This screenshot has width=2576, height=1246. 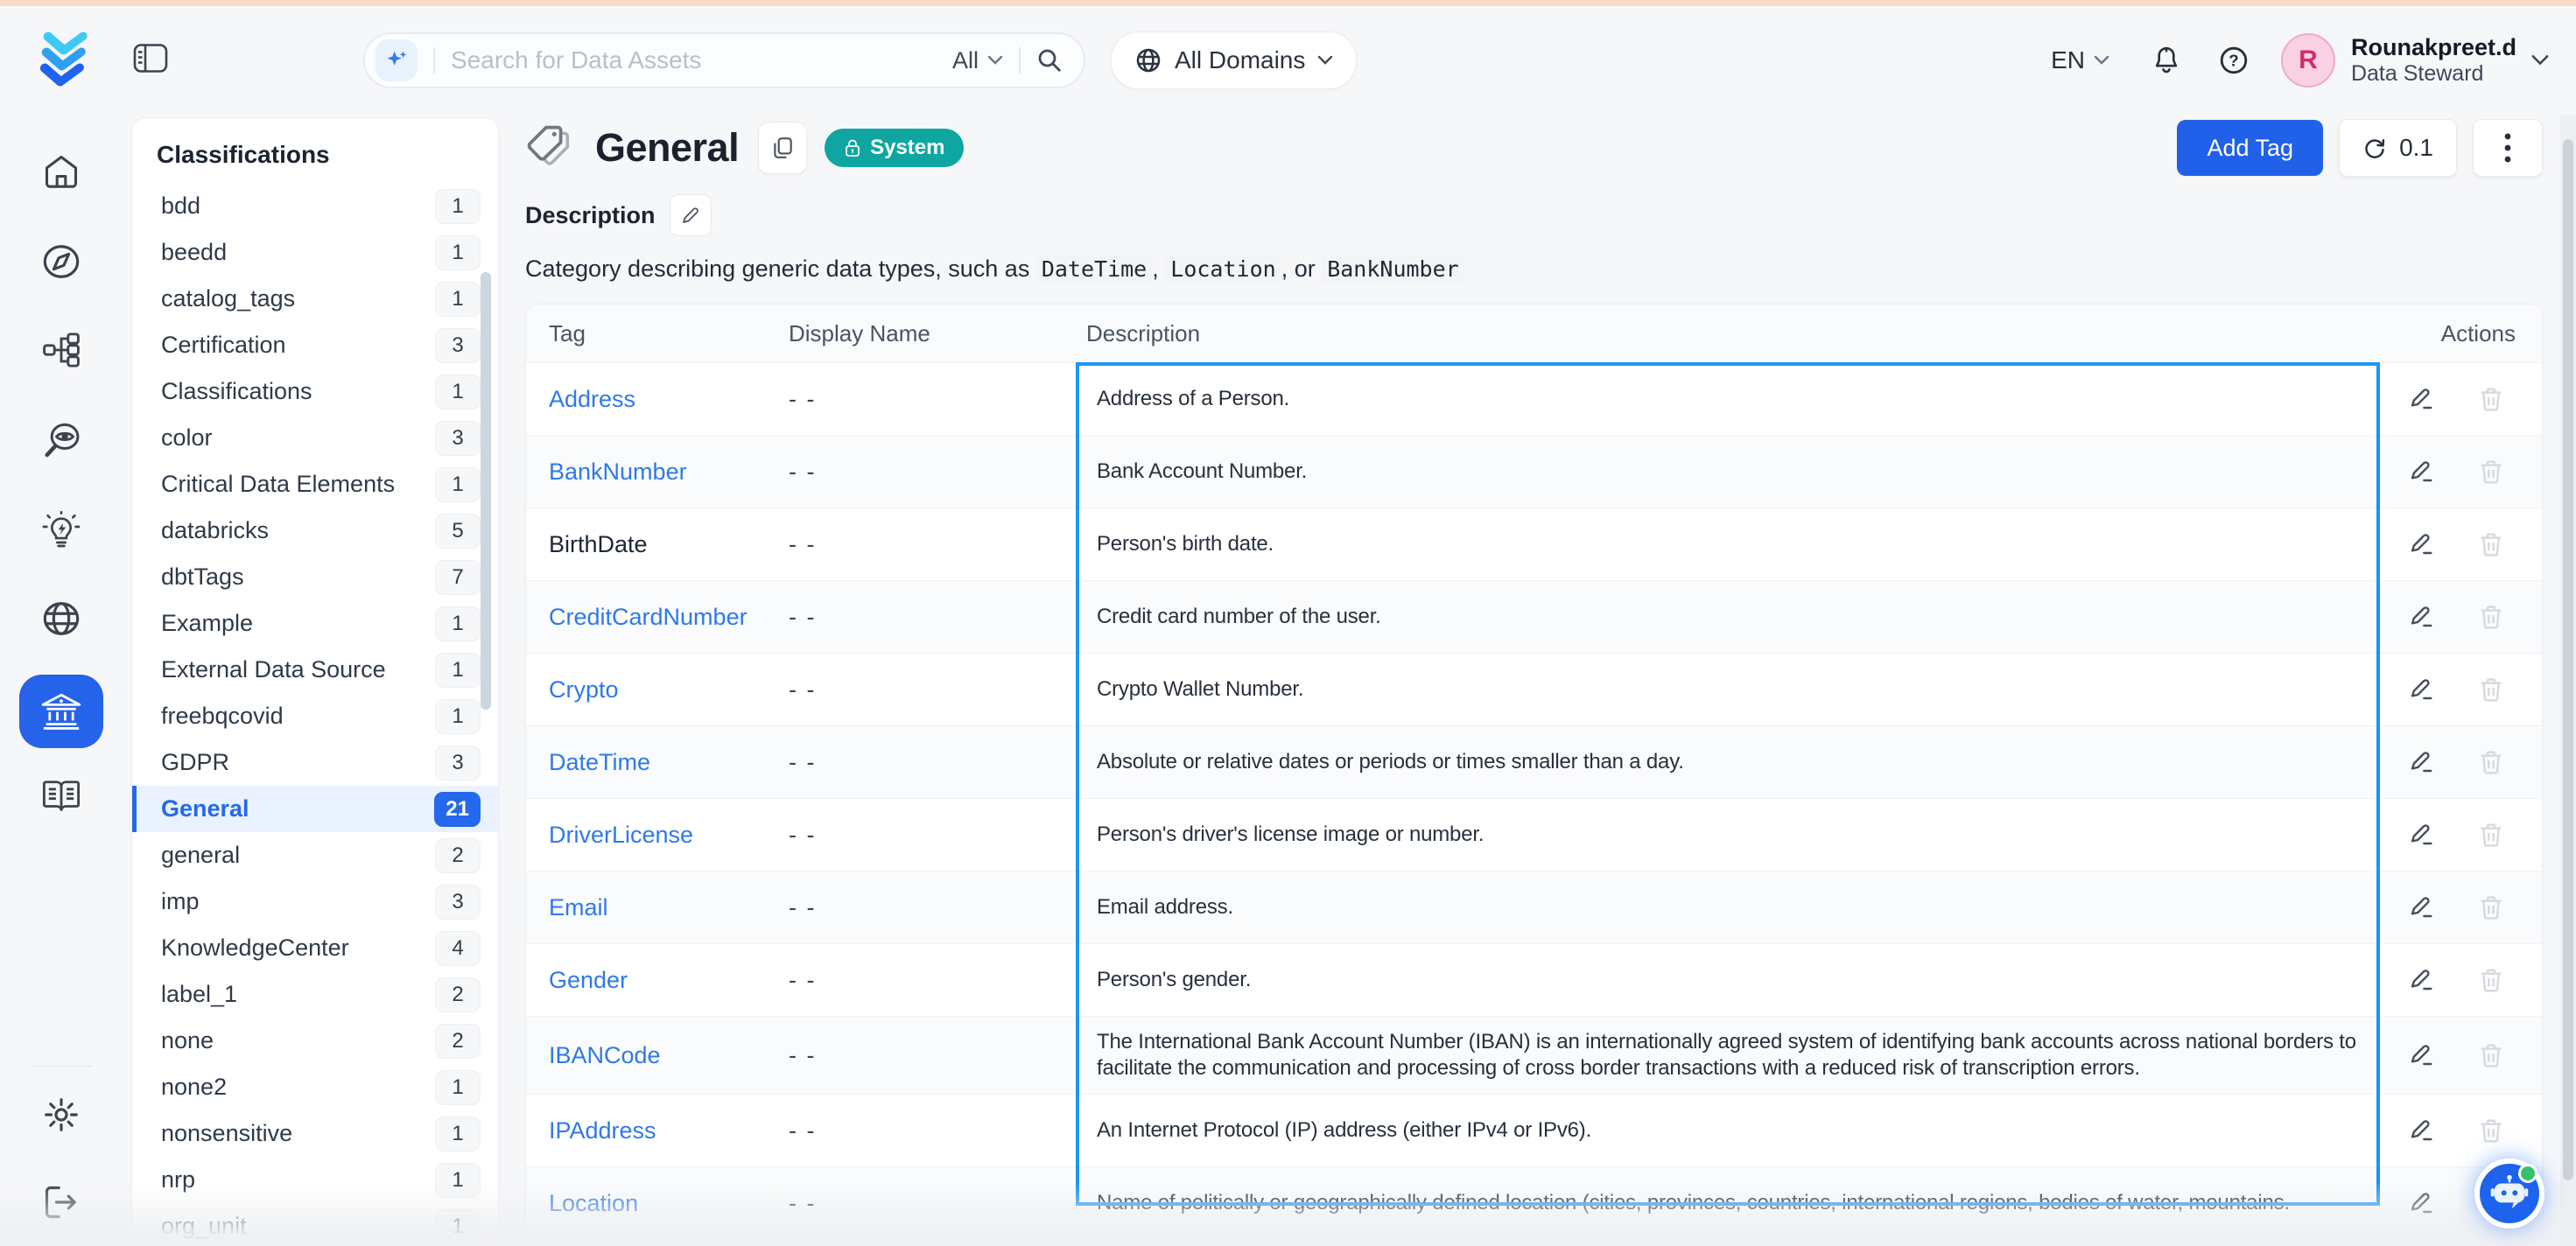 What do you see at coordinates (315, 809) in the screenshot?
I see `classification-list-item: General 21` at bounding box center [315, 809].